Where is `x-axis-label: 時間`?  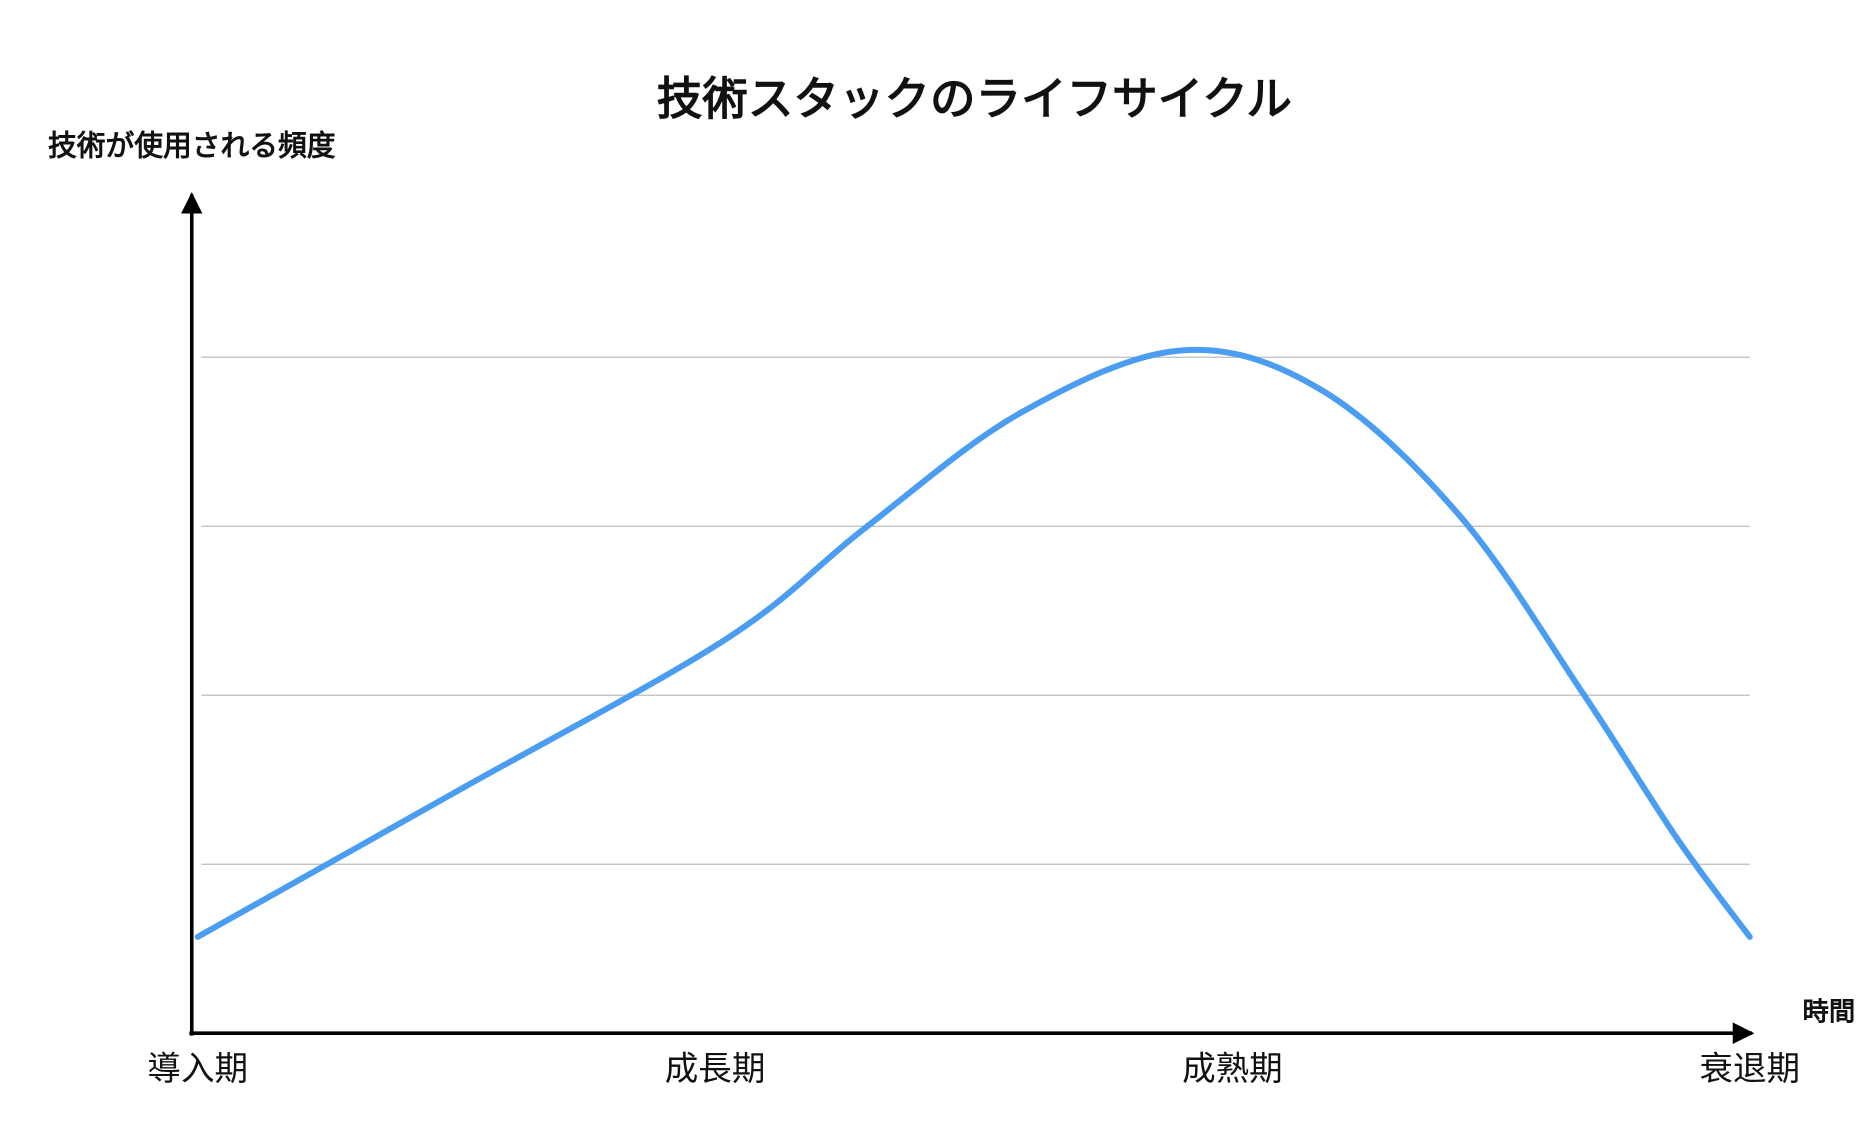
x-axis-label: 時間 is located at coordinates (1828, 1012).